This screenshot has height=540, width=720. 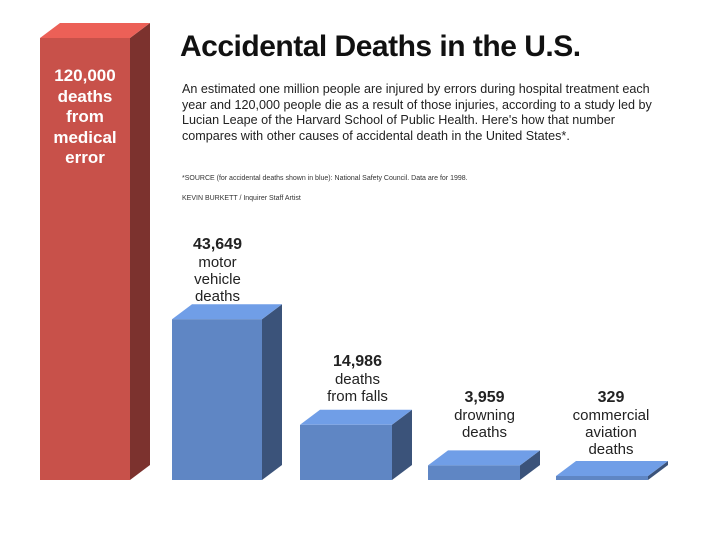 I want to click on artist-credit: KEVIN BURKETT / Inquirer Staff Artist, so click(x=241, y=198).